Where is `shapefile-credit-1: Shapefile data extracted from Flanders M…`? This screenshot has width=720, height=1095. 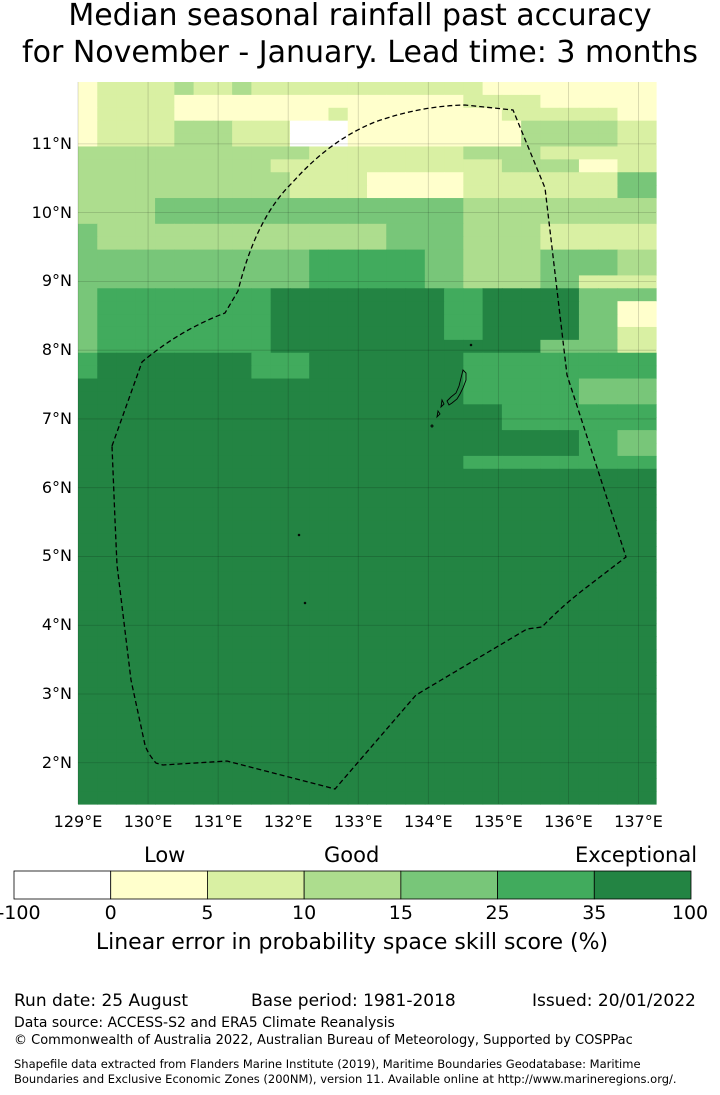 shapefile-credit-1: Shapefile data extracted from Flanders M… is located at coordinates (327, 1064).